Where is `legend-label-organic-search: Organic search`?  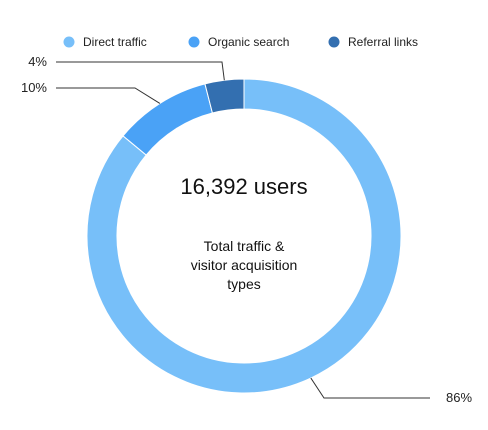 legend-label-organic-search: Organic search is located at coordinates (248, 42).